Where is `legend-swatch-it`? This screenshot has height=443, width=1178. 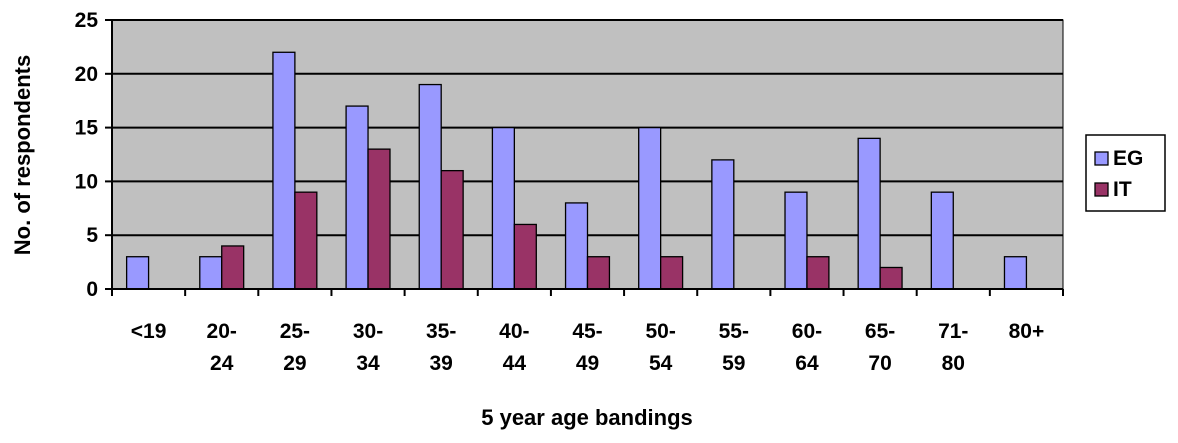
legend-swatch-it is located at coordinates (1101, 189).